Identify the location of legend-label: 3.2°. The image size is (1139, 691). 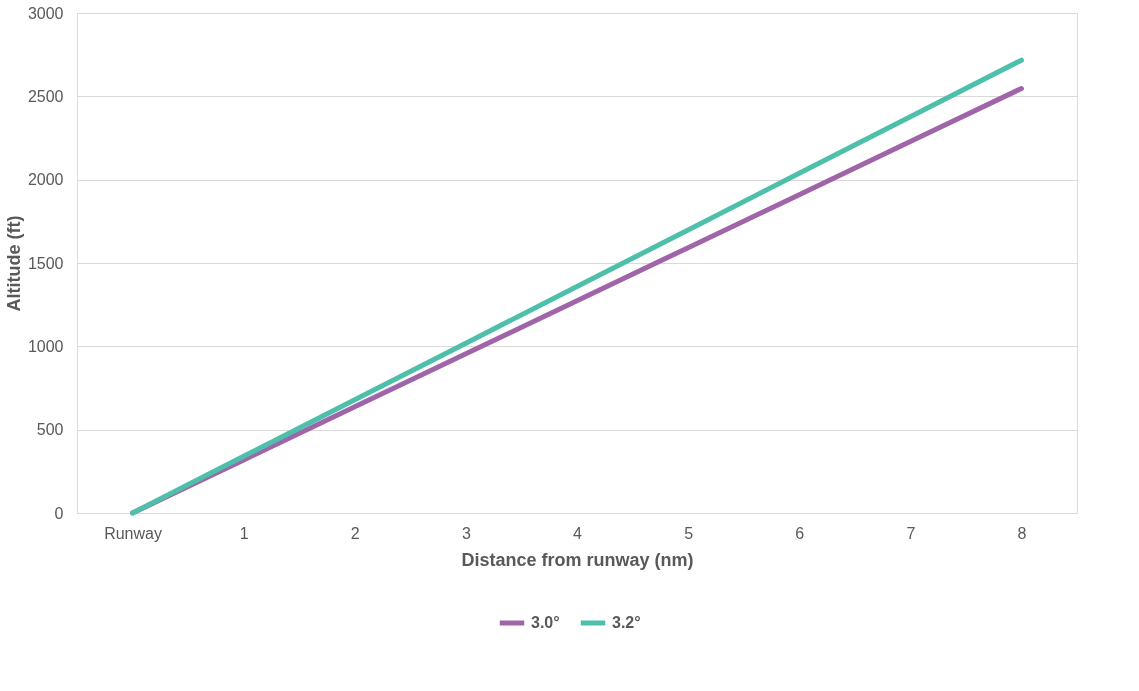
(626, 622).